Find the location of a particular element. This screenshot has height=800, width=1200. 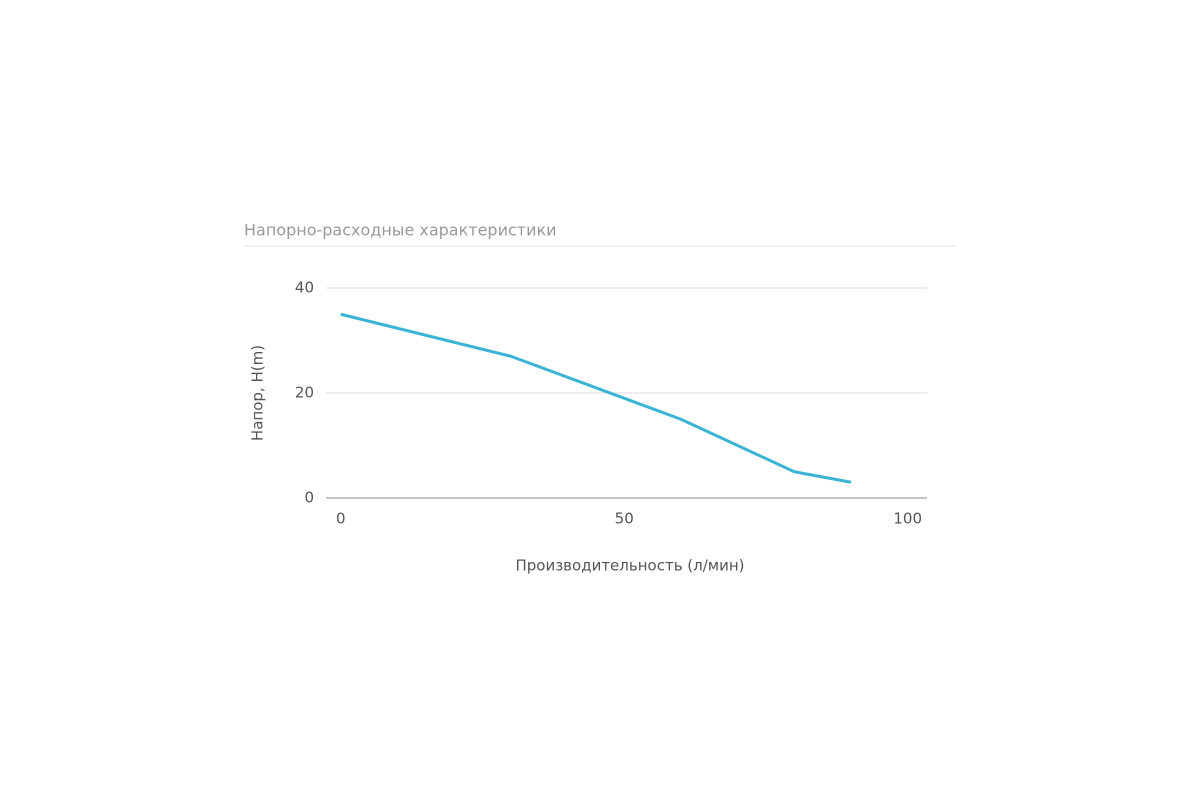

data-line is located at coordinates (596, 398).